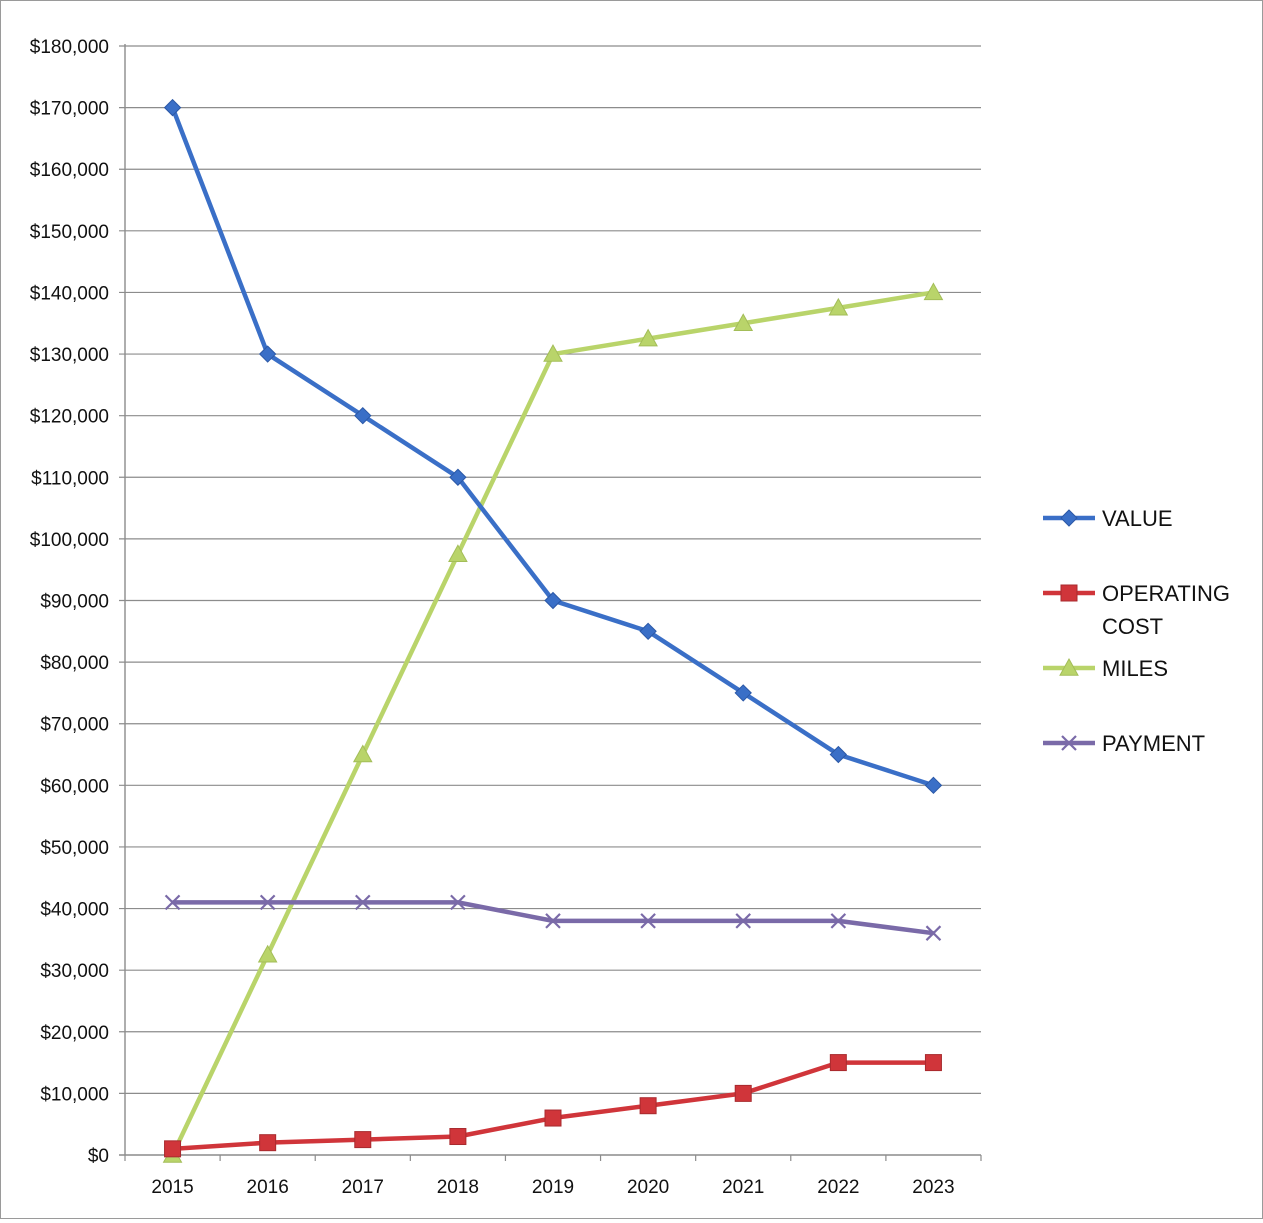 This screenshot has width=1263, height=1223. Describe the element at coordinates (838, 1187) in the screenshot. I see `x-tick-label: 2022` at that location.